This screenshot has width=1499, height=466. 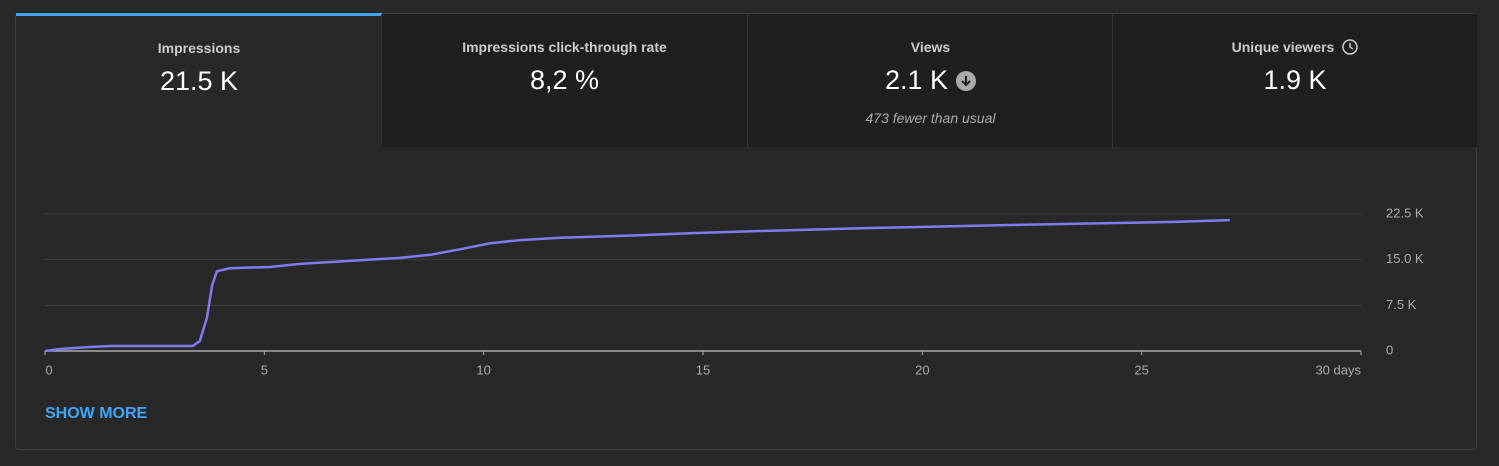 What do you see at coordinates (264, 369) in the screenshot?
I see `x-tick-label: 5` at bounding box center [264, 369].